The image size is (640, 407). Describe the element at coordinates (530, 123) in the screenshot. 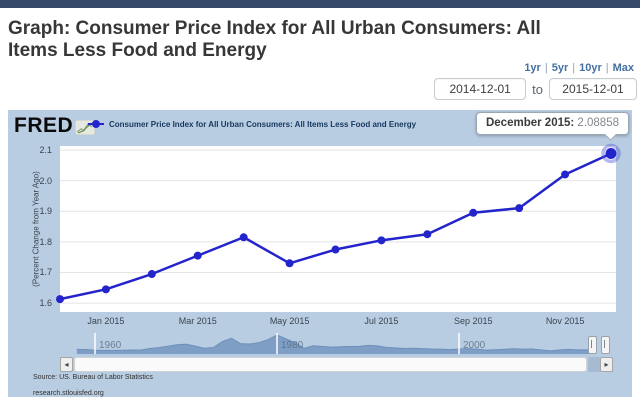

I see `tooltip-date: December 2015:` at that location.